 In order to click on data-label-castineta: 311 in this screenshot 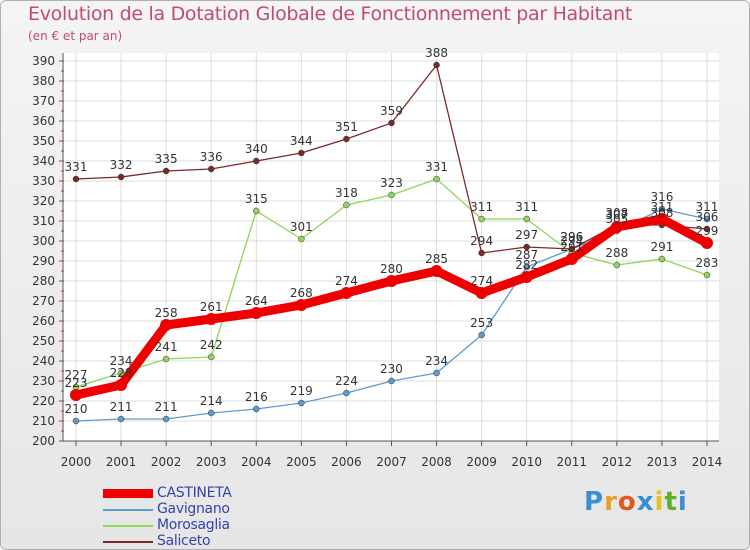, I will do `click(661, 207)`.